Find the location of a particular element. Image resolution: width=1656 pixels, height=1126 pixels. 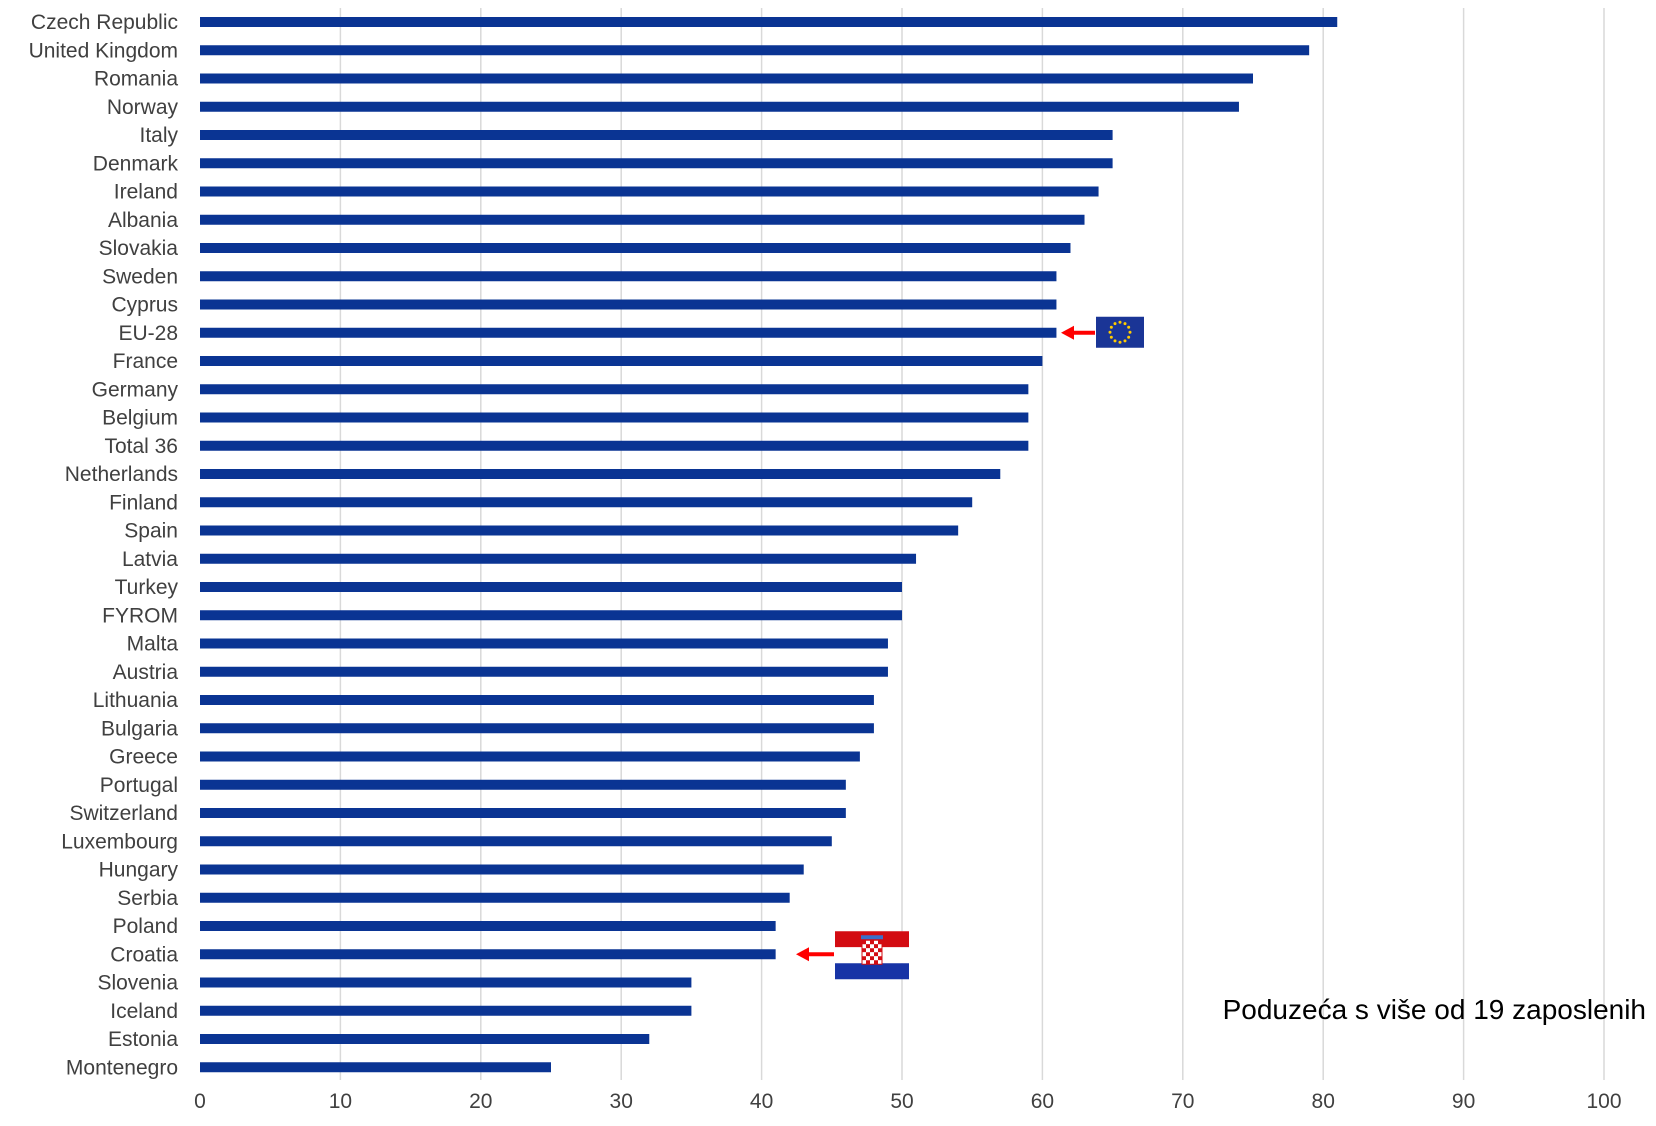

category-label: Poland is located at coordinates (145, 926).